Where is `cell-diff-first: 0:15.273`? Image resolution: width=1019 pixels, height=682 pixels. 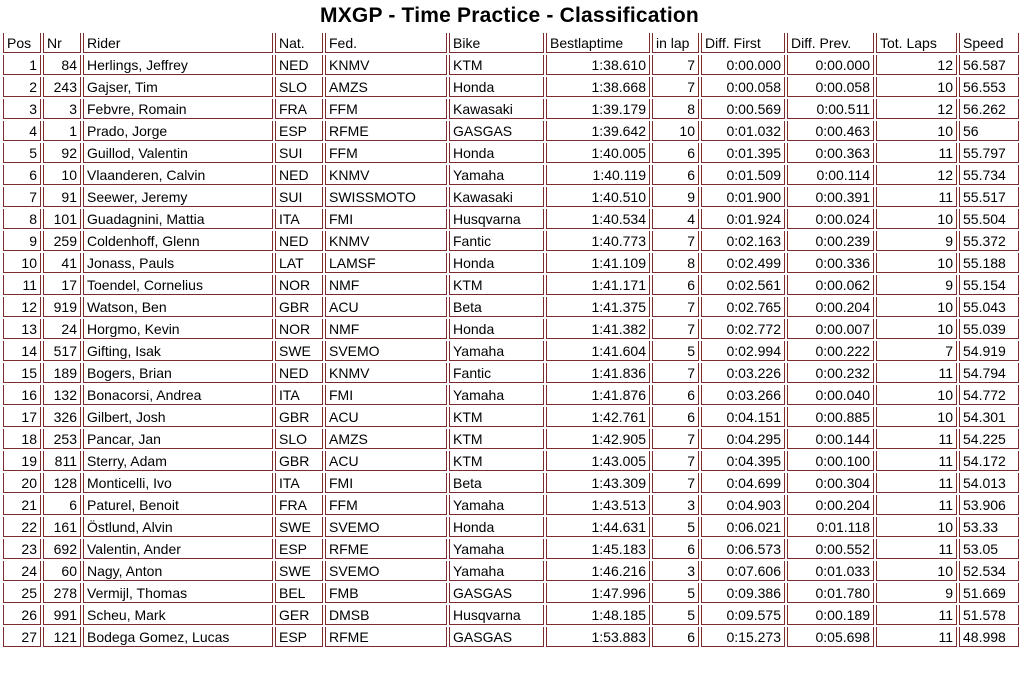
cell-diff-first: 0:15.273 is located at coordinates (743, 637).